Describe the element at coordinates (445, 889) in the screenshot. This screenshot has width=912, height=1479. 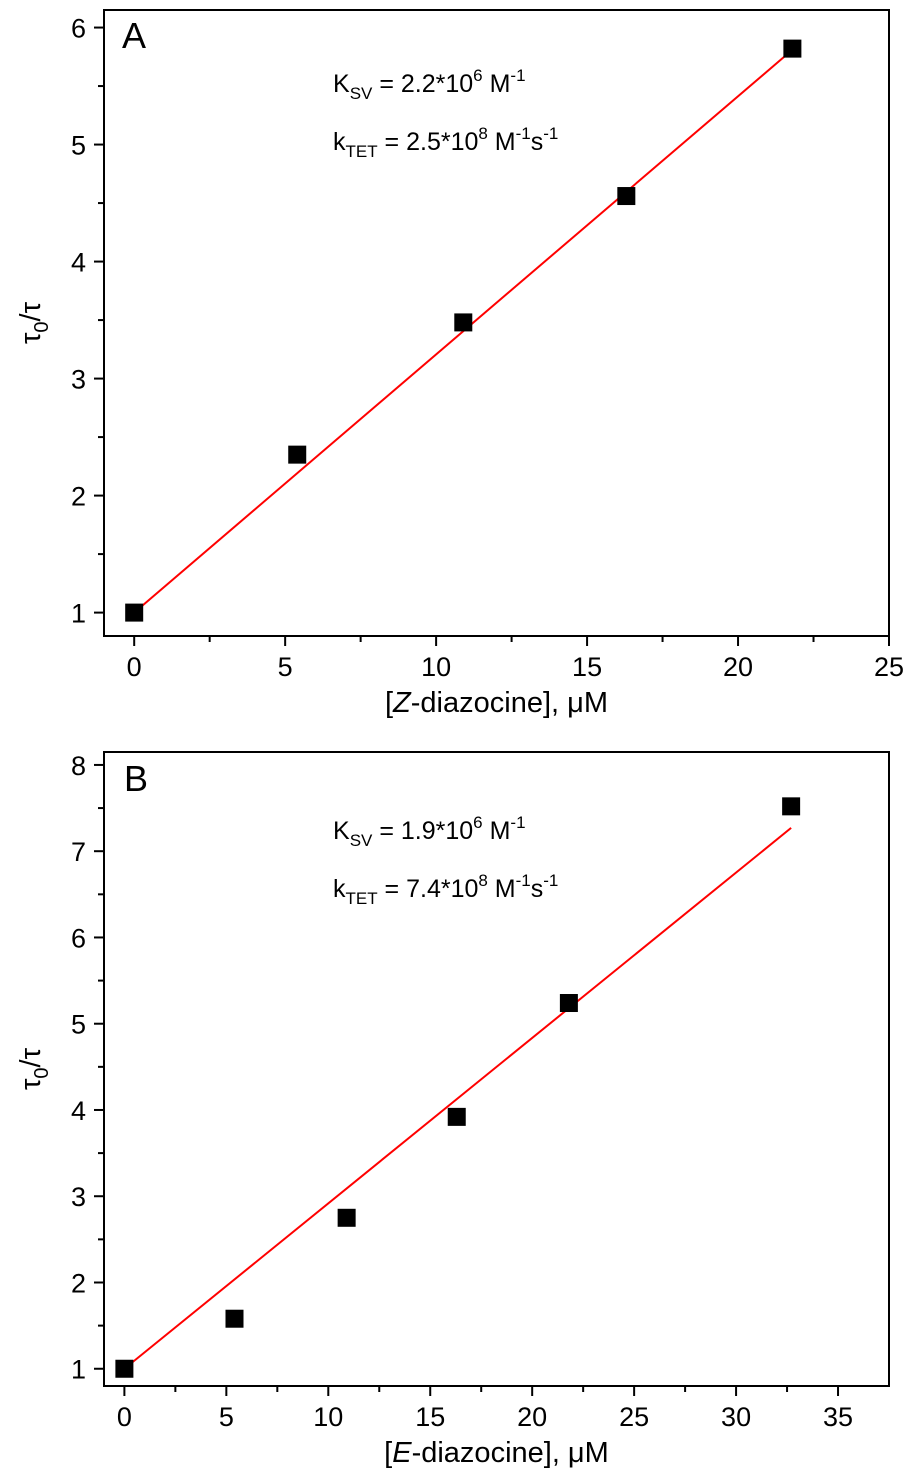
I see `annotation-ktet: kTET = 7.4*108 M-1s-1` at that location.